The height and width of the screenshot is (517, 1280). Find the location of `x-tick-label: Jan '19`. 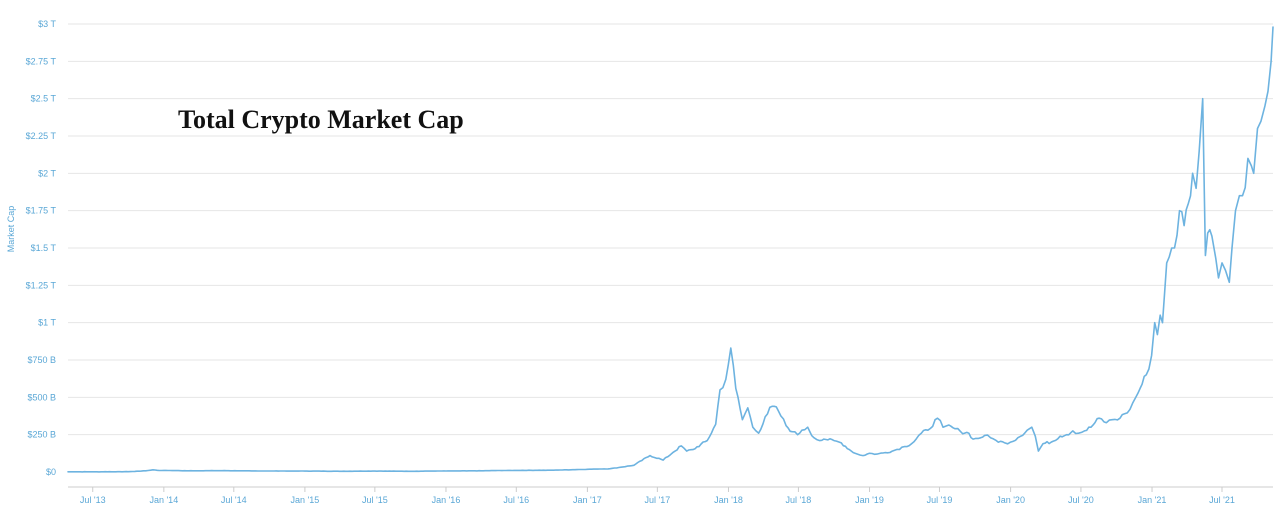

x-tick-label: Jan '19 is located at coordinates (869, 500).